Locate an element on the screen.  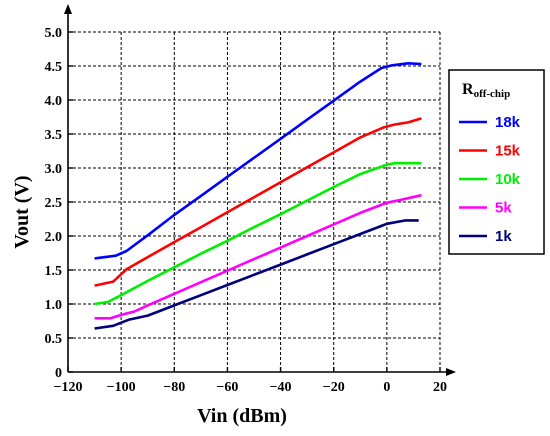
y-axis-arrow is located at coordinates (68, 9).